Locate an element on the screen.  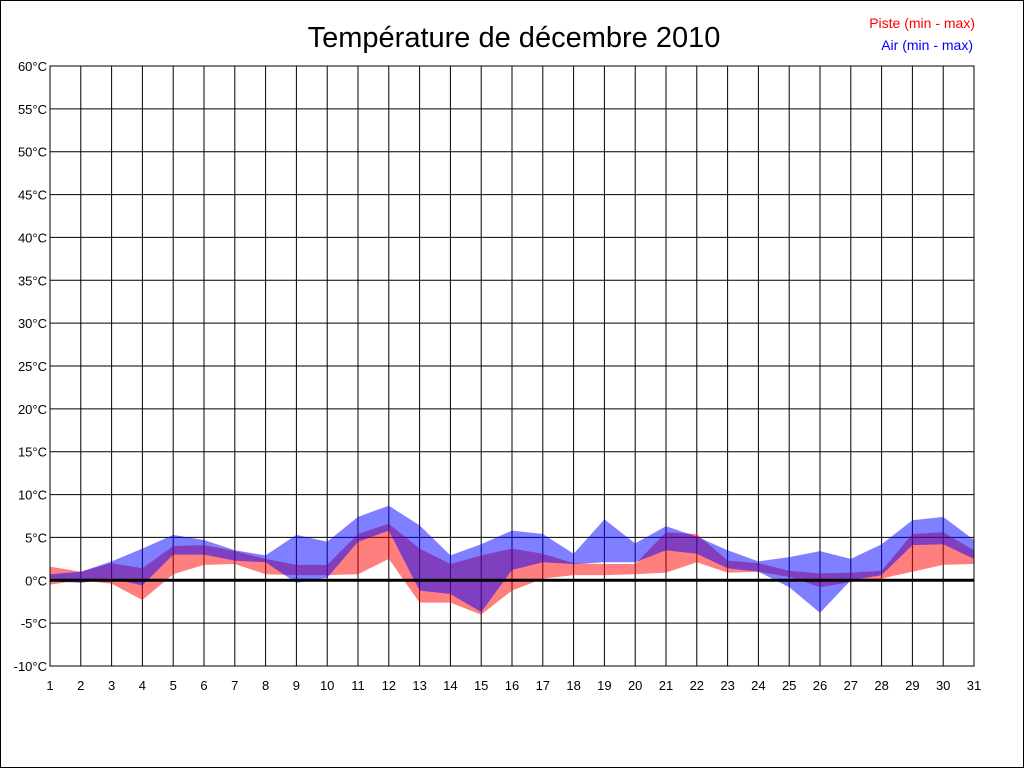
x-tick-label: 23 is located at coordinates (727, 685).